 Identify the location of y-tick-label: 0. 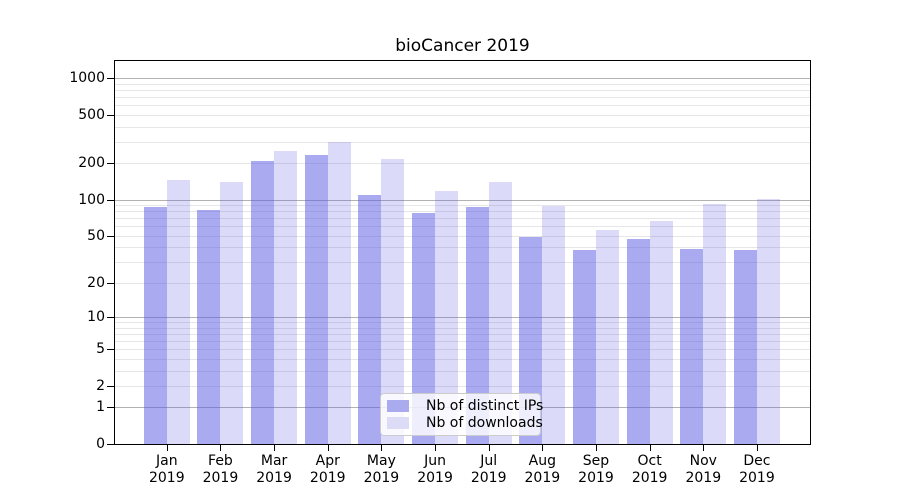
(100, 444).